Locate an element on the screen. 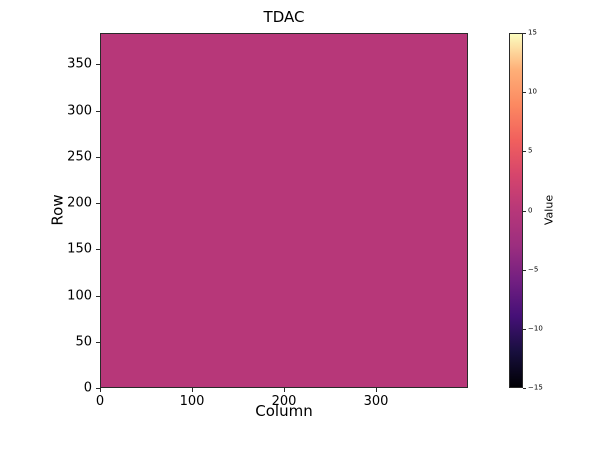 The width and height of the screenshot is (600, 450). colorbar-tick-label: 0 is located at coordinates (530, 210).